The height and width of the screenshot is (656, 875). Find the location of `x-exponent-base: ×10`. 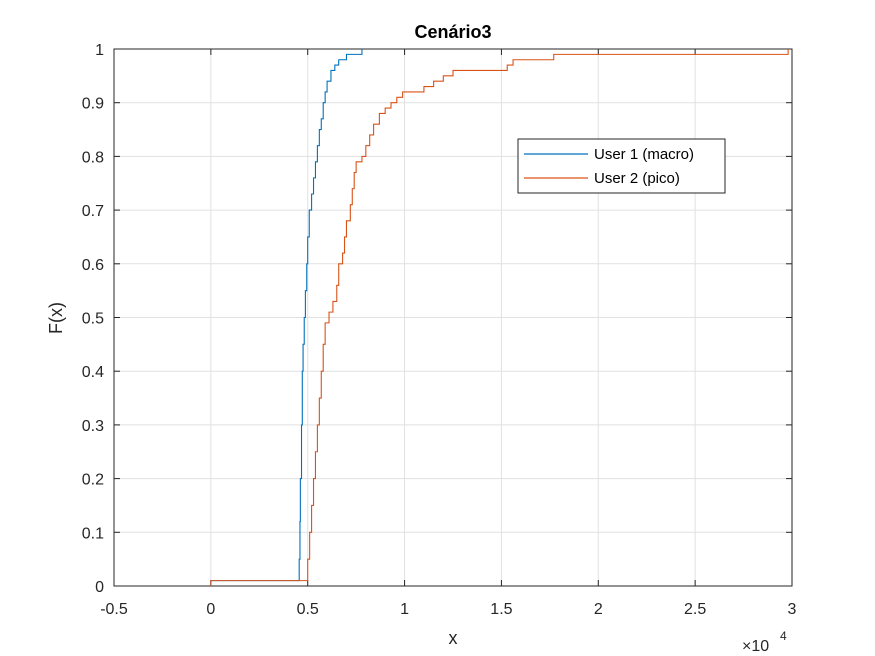

x-exponent-base: ×10 is located at coordinates (755, 646).